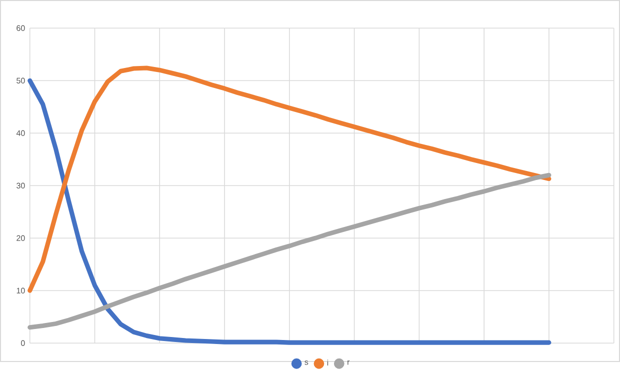  What do you see at coordinates (349, 362) in the screenshot?
I see `legend-label: r` at bounding box center [349, 362].